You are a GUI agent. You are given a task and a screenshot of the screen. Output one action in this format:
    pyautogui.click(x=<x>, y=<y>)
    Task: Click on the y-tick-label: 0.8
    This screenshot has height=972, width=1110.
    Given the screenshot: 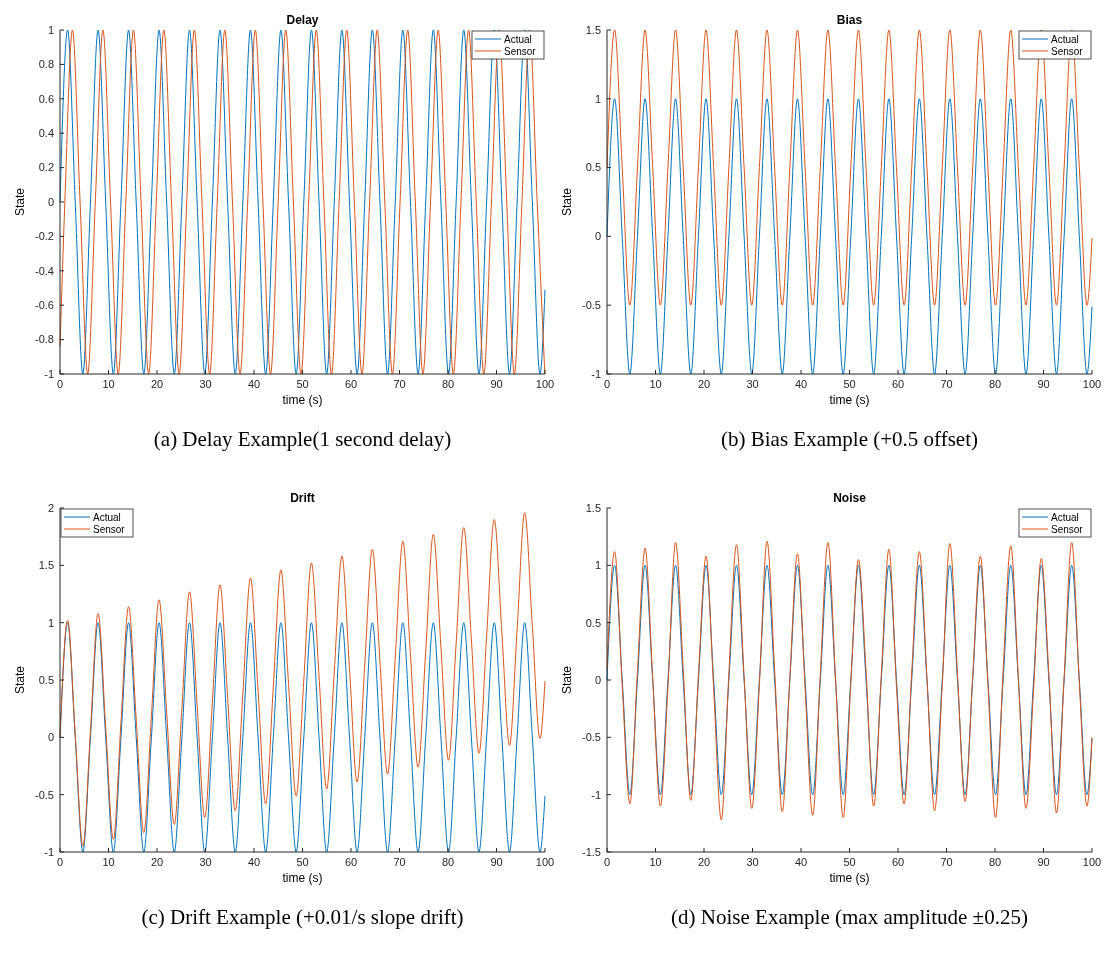 What is the action you would take?
    pyautogui.click(x=46, y=64)
    